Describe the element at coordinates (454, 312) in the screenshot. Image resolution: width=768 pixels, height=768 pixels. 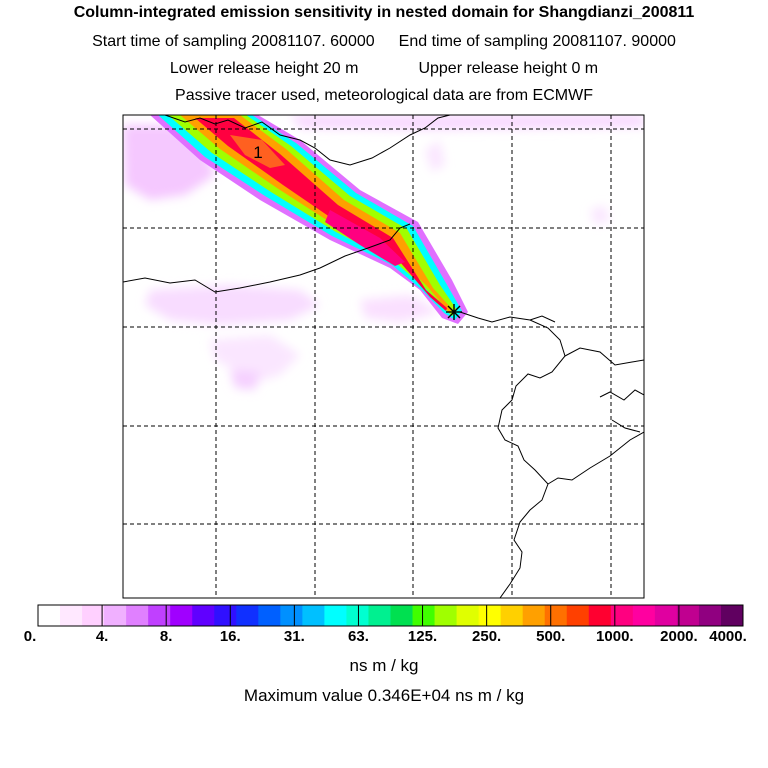
I see `receptor-star-icon` at that location.